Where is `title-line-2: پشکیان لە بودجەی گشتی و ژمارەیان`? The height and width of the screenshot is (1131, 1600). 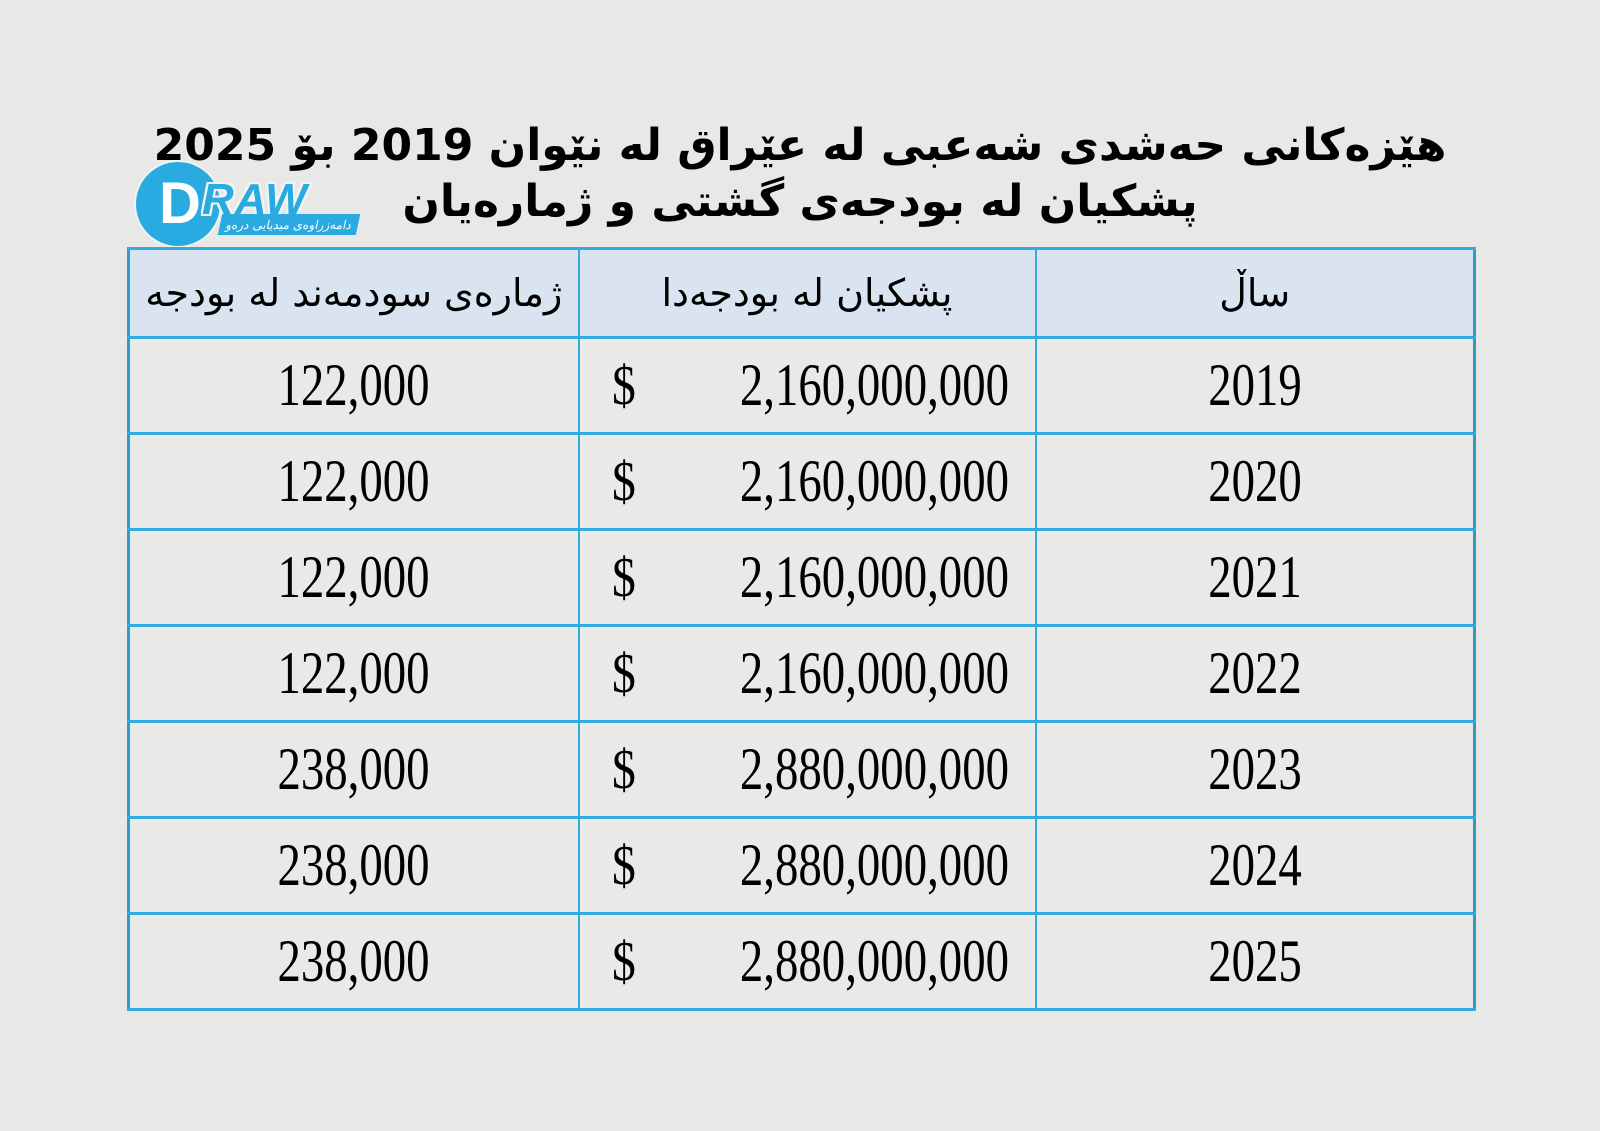
title-line-2: پشکیان لە بودجەی گشتی و ژمارەیان is located at coordinates (800, 202).